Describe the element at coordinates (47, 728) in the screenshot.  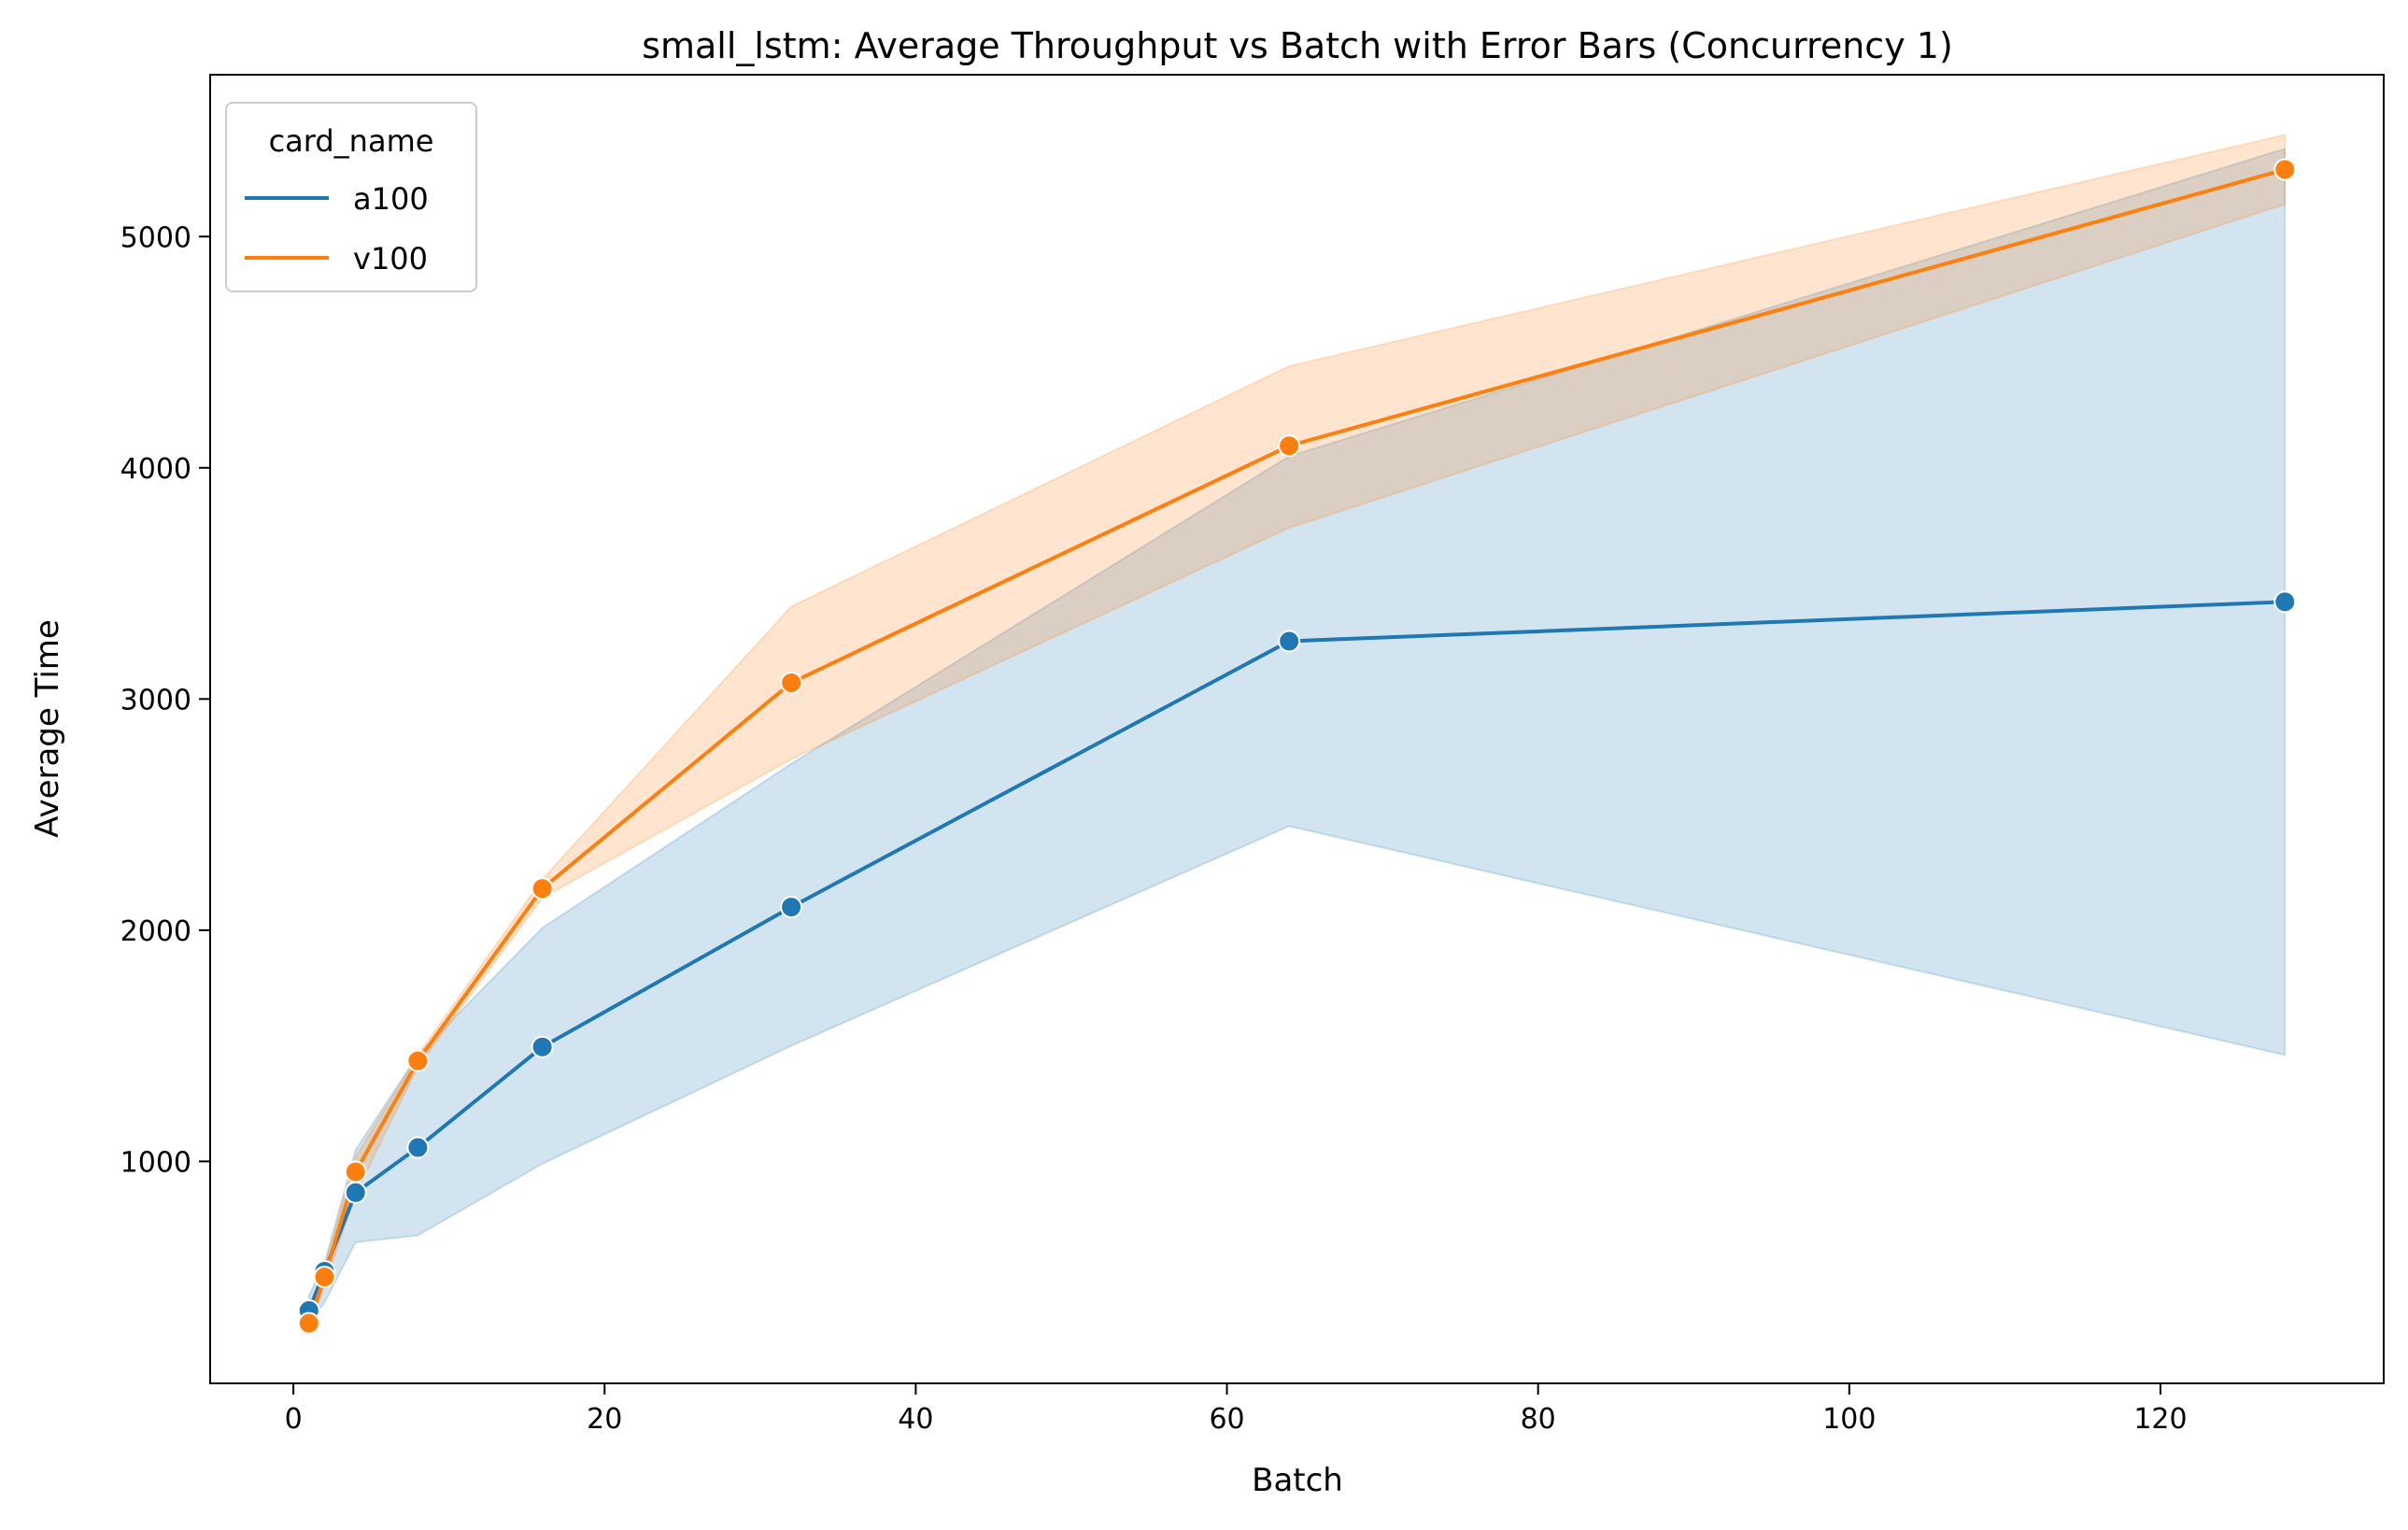
I see `y-axis-label: Average Time` at that location.